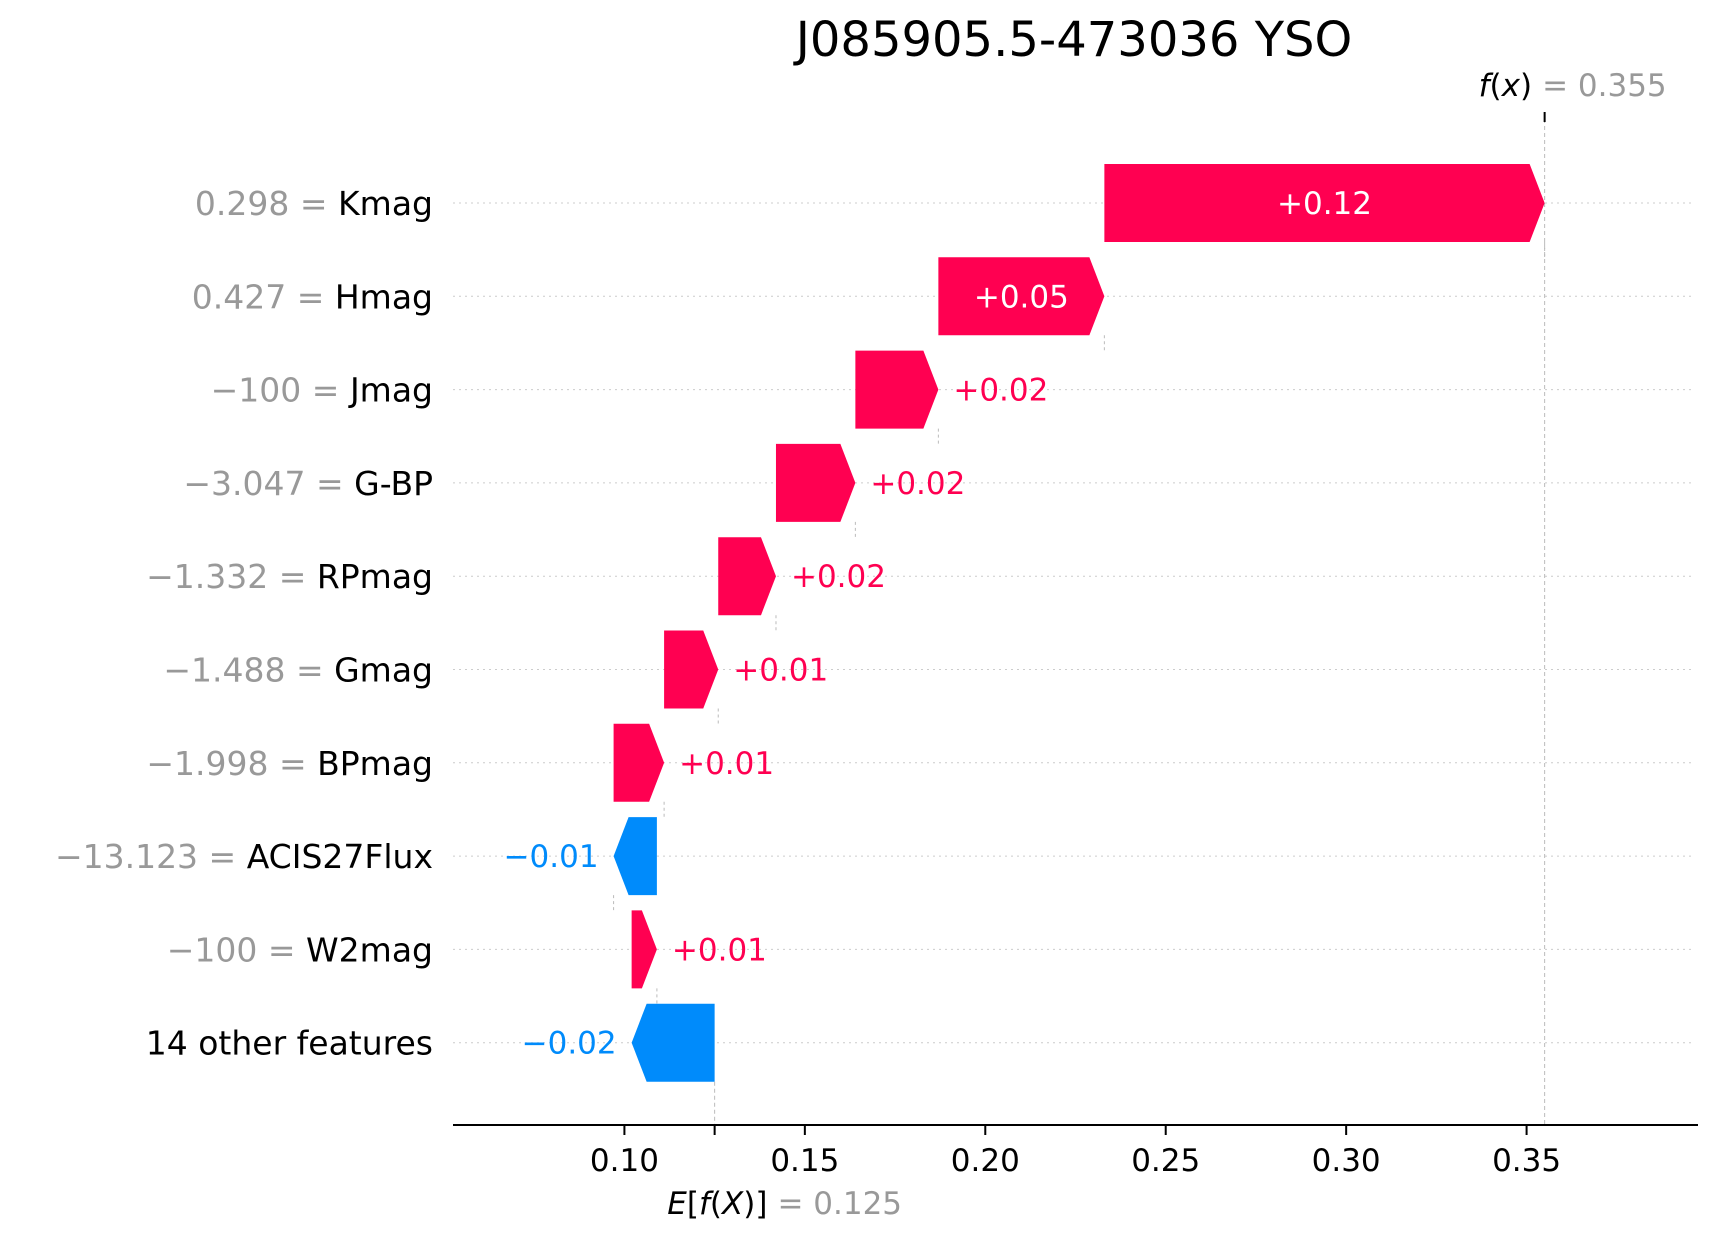 This screenshot has width=1724, height=1236. What do you see at coordinates (784, 1204) in the screenshot?
I see `base-value-annotation: E[f(X)] = 0.125` at bounding box center [784, 1204].